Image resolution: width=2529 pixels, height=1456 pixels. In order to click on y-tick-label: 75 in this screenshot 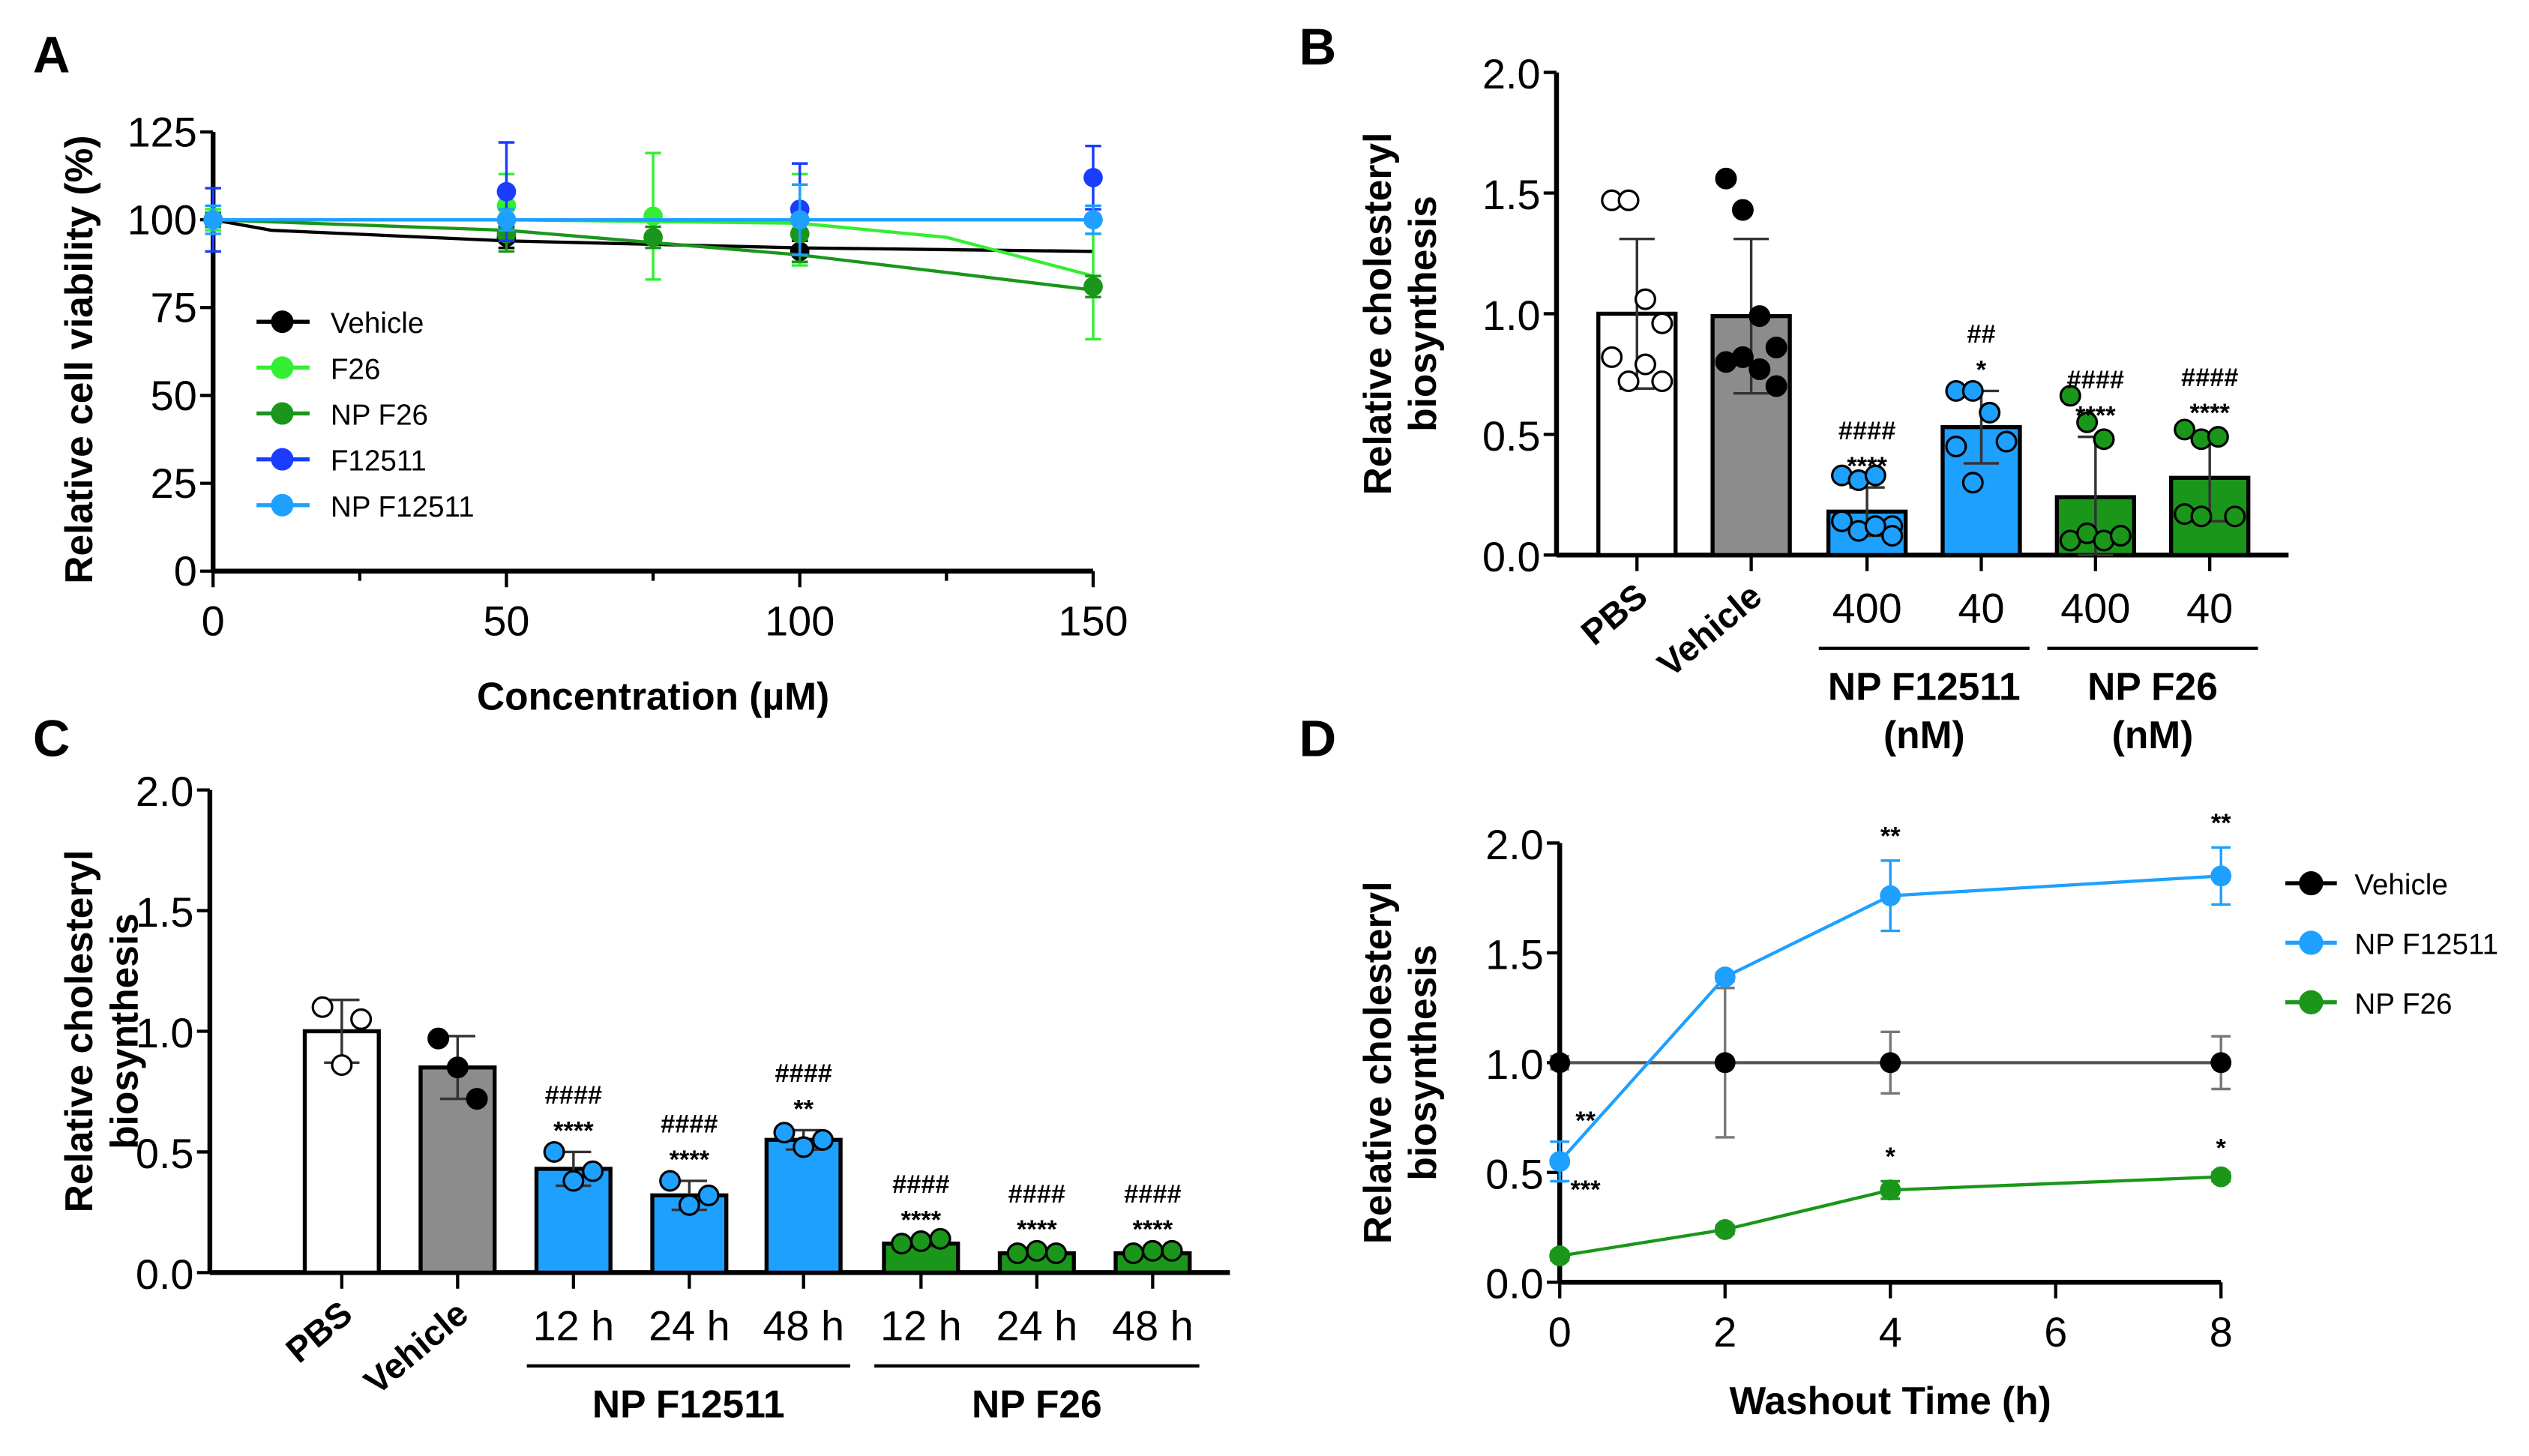, I will do `click(174, 307)`.